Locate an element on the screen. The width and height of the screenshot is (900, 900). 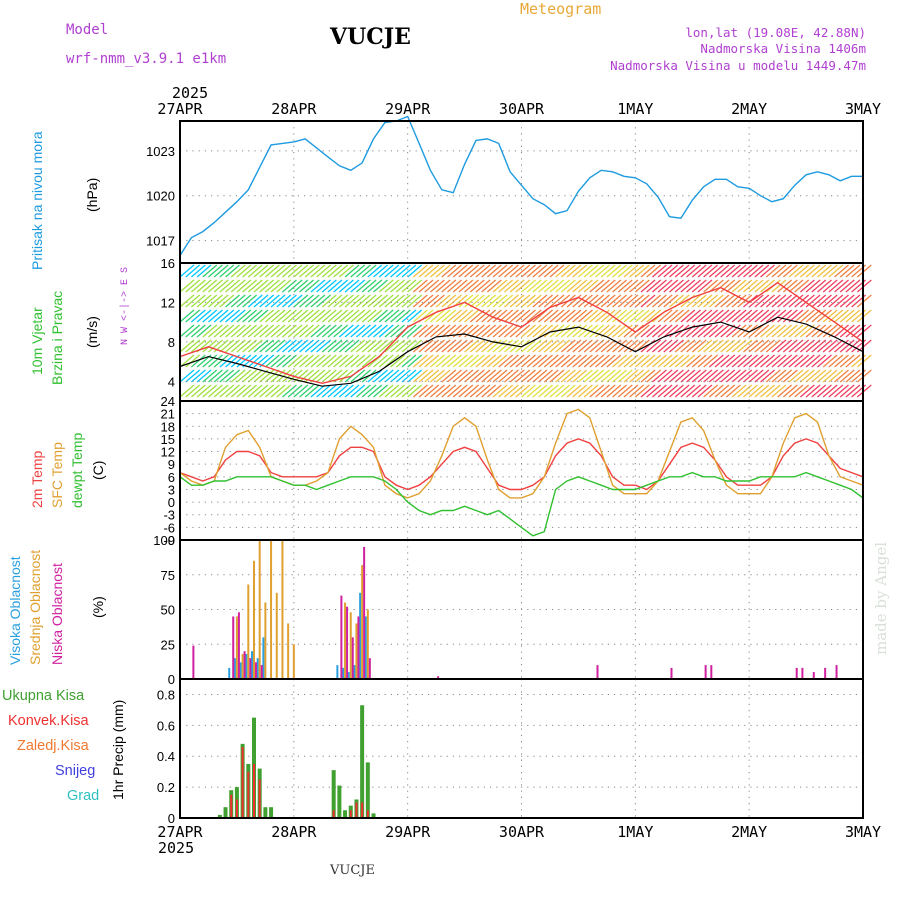
y-tick-label: 12 is located at coordinates (168, 302).